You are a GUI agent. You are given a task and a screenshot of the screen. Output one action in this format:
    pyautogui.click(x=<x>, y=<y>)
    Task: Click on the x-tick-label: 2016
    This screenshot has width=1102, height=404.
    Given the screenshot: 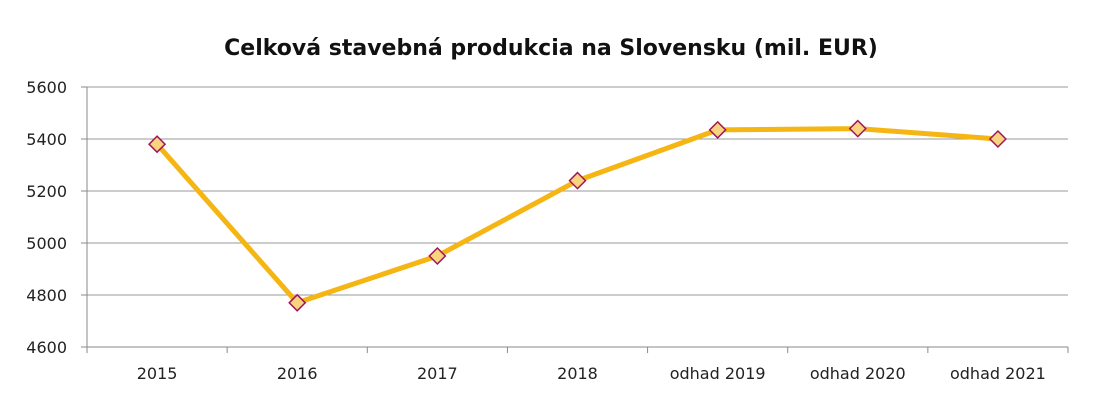 What is the action you would take?
    pyautogui.click(x=297, y=373)
    